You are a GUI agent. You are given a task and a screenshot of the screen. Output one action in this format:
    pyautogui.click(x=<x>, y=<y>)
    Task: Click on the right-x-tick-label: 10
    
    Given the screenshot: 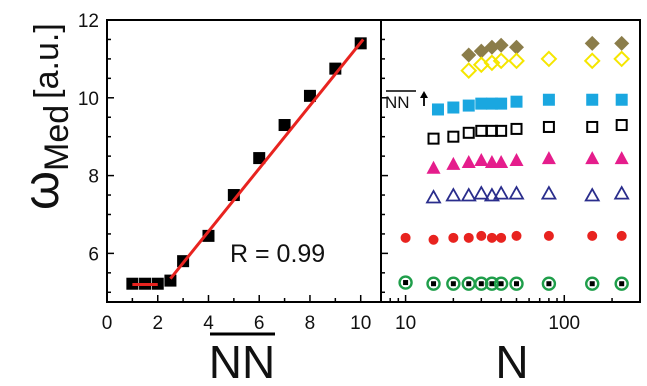 What is the action you would take?
    pyautogui.click(x=405, y=323)
    